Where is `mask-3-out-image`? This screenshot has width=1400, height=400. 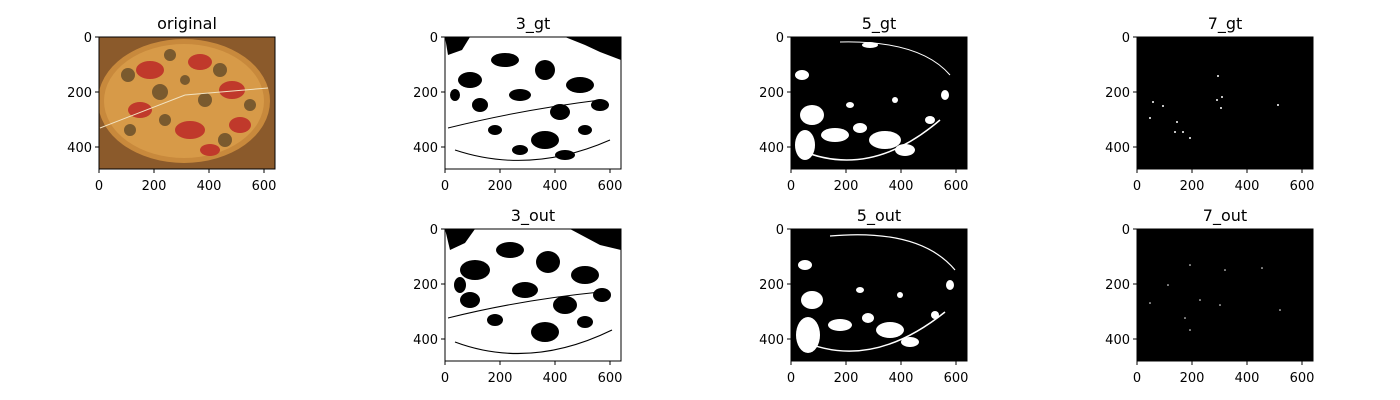 mask-3-out-image is located at coordinates (533, 295).